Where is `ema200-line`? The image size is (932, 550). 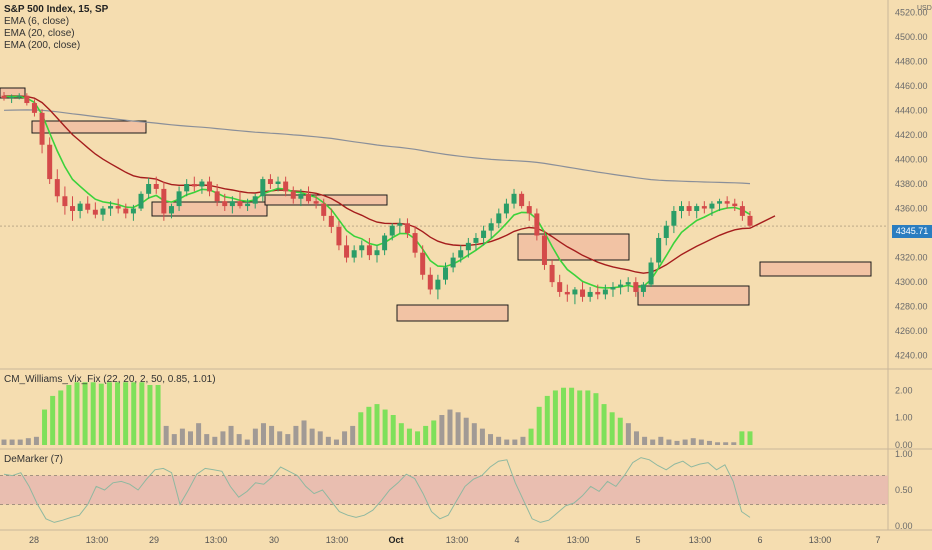 ema200-line is located at coordinates (377, 147).